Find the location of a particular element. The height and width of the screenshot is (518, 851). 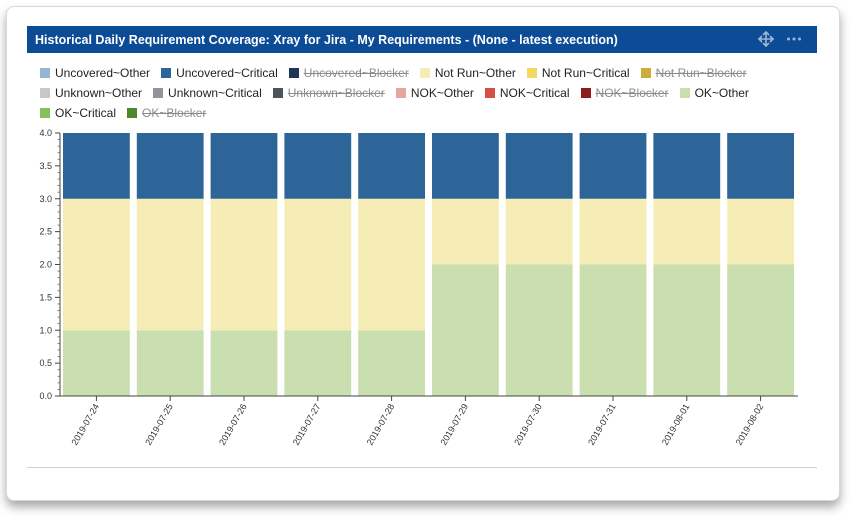

more-dots-icon is located at coordinates (794, 39).